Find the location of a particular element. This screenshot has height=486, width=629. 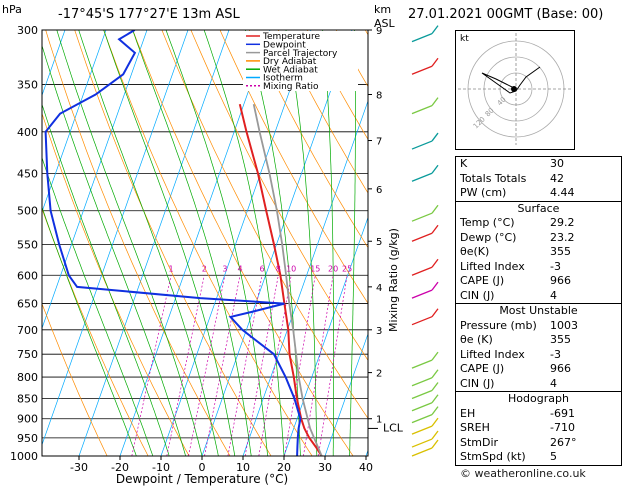

surface-li-value: -3 is located at coordinates (555, 266).